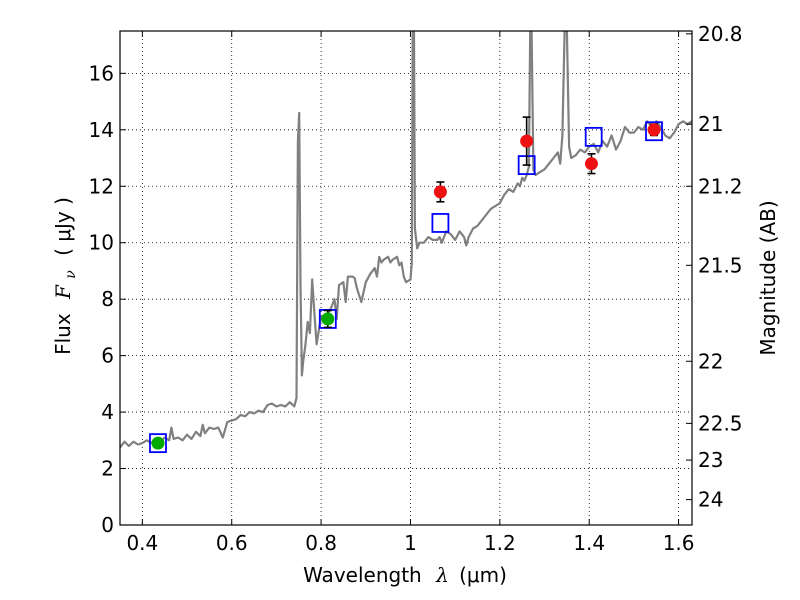  I want to click on y-tick-label: 12, so click(101, 186).